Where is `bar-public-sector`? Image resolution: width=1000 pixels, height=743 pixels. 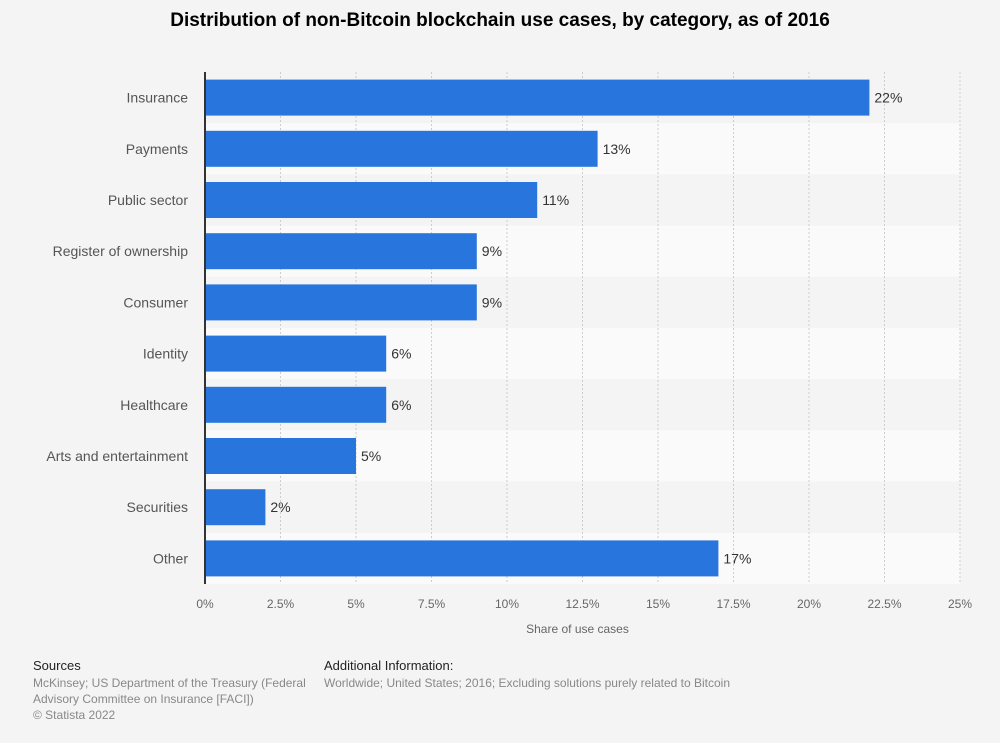 bar-public-sector is located at coordinates (371, 200).